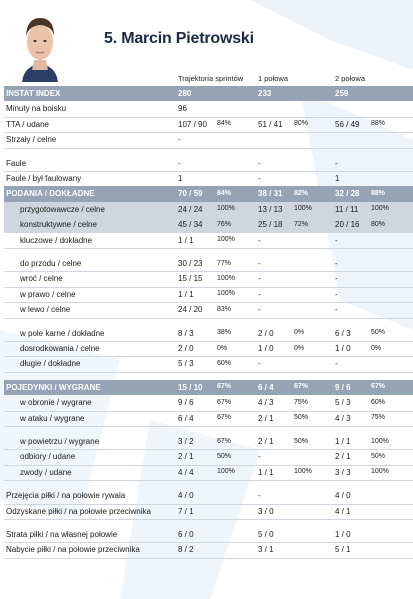  I want to click on stat-value: 2 / 0, so click(186, 348).